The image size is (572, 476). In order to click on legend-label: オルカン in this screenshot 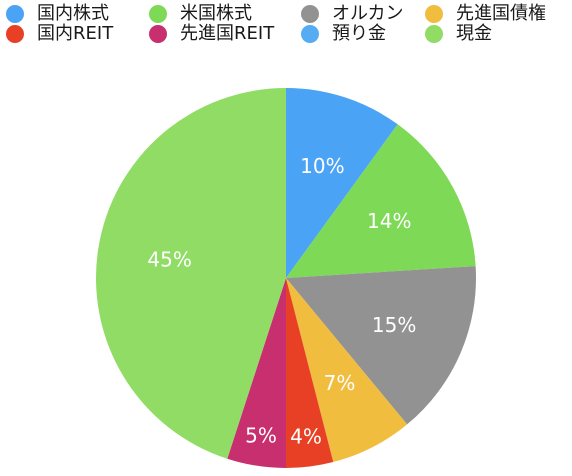, I will do `click(368, 13)`.